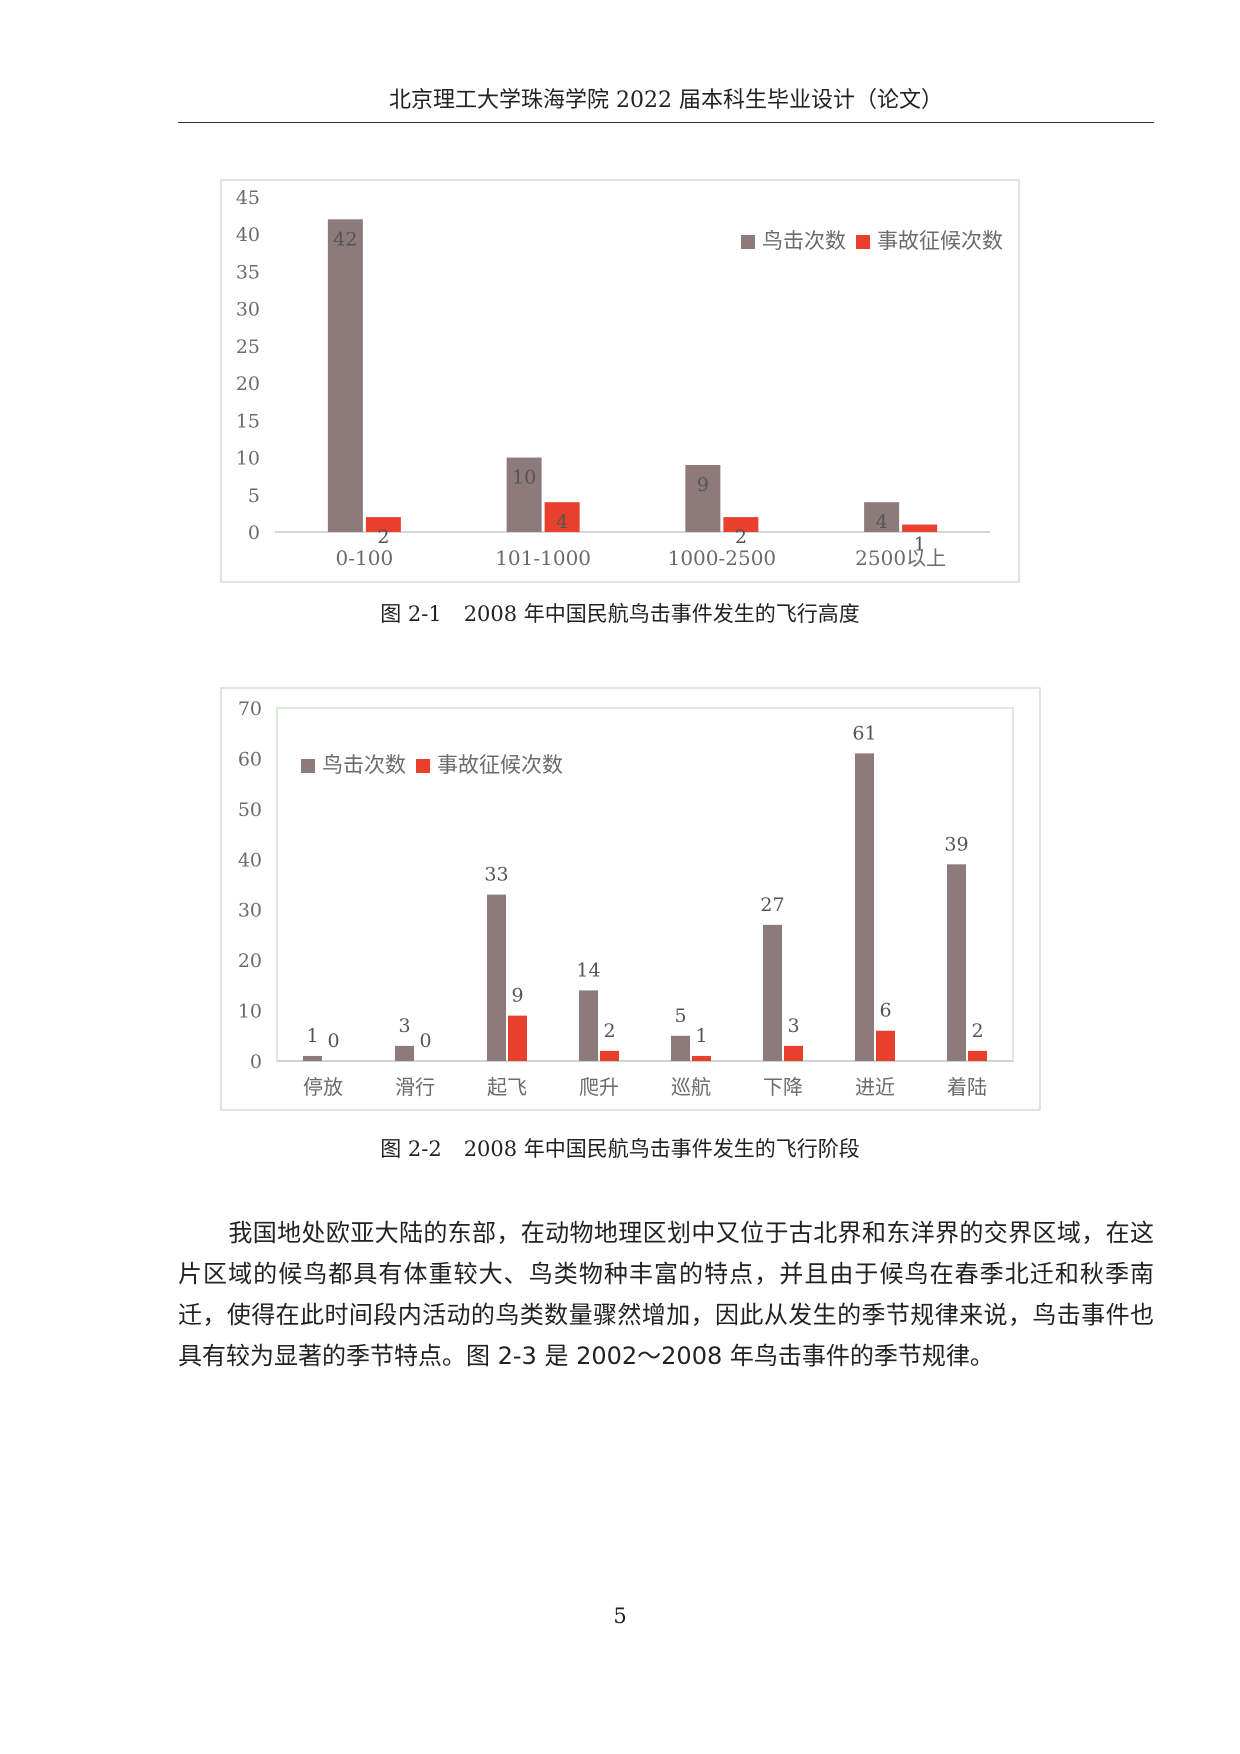 The image size is (1240, 1754). I want to click on data-label: 14, so click(588, 970).